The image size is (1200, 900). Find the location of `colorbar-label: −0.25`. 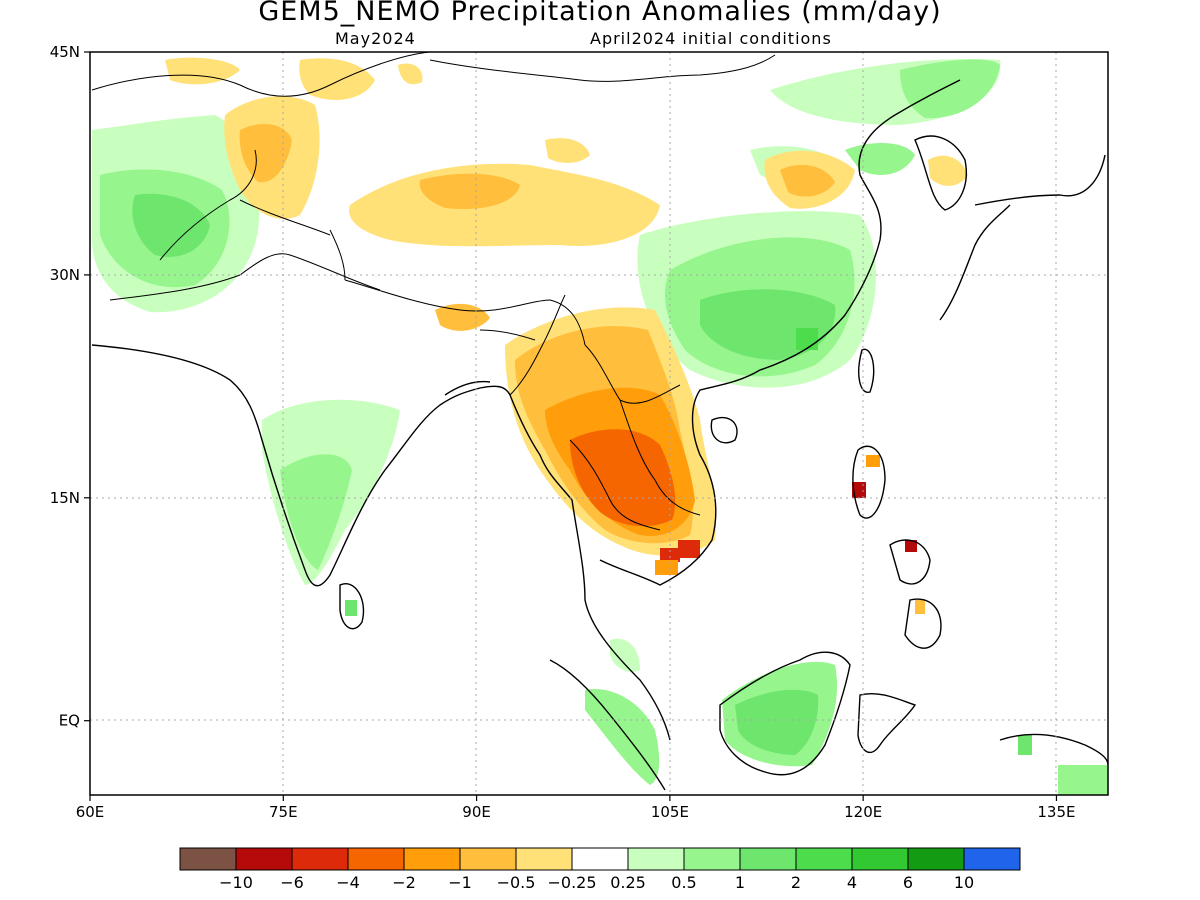

colorbar-label: −0.25 is located at coordinates (571, 882).